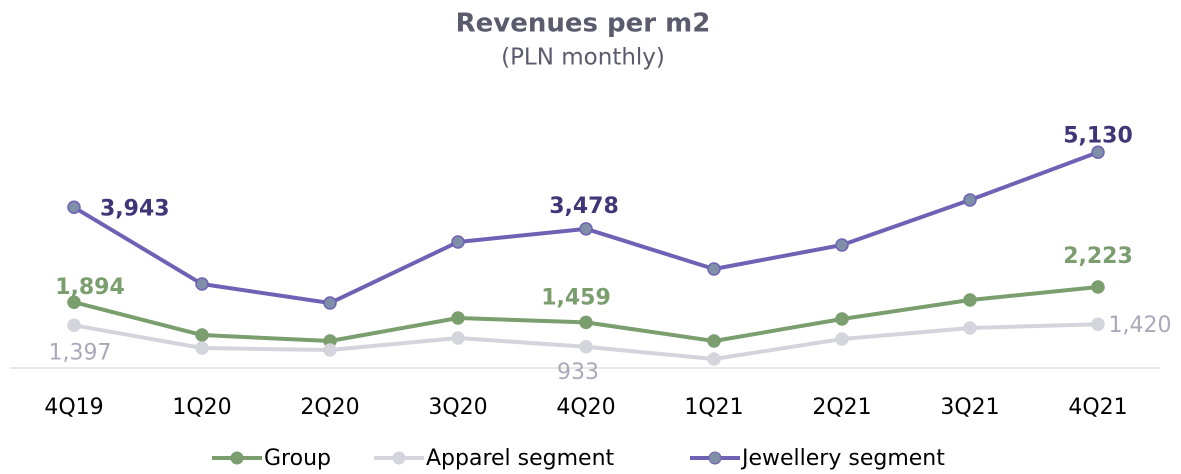 This screenshot has width=1181, height=474. I want to click on x-tick-label: 2Q20, so click(329, 407).